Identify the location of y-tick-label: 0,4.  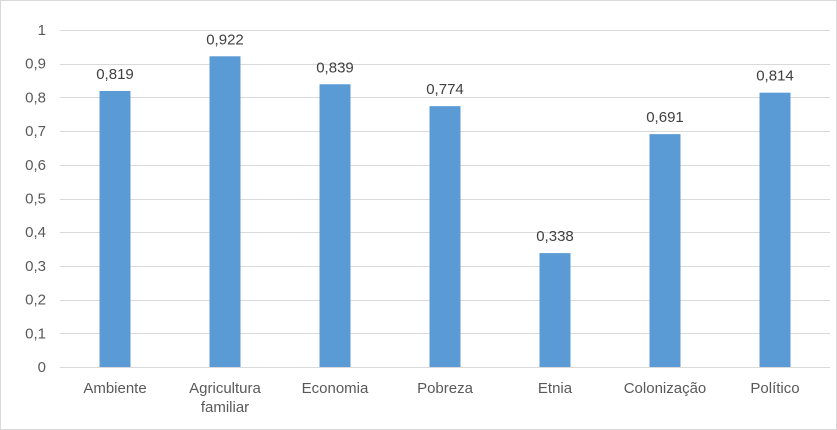
(35, 232).